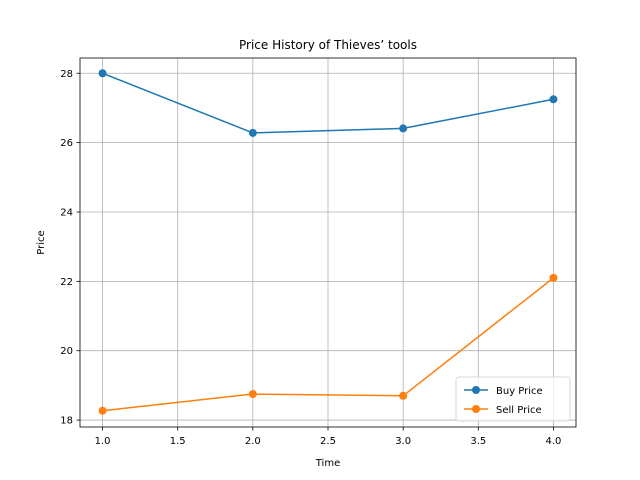 The width and height of the screenshot is (640, 480). Describe the element at coordinates (66, 143) in the screenshot. I see `y-tick-label: 26` at that location.